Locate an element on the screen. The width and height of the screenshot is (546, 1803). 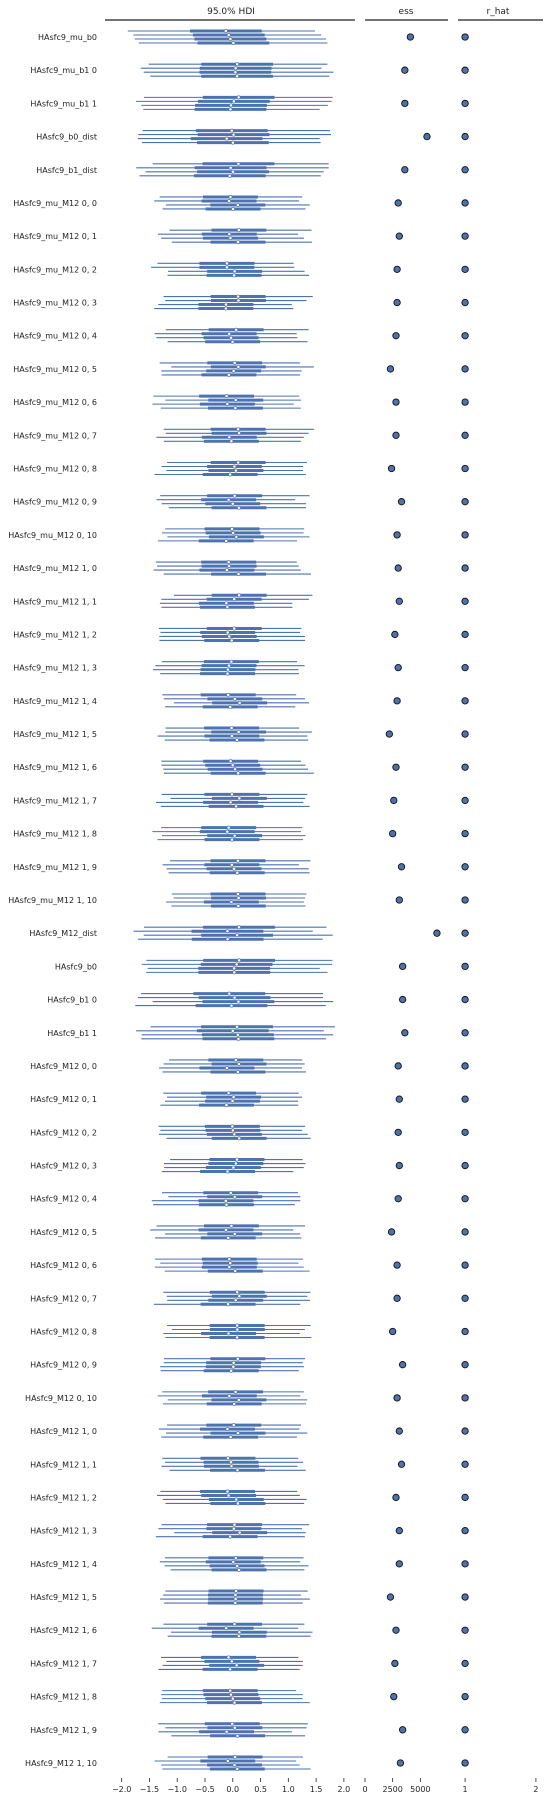
row-label: HAsfc9_M12 1, 7 is located at coordinates (63, 1663).